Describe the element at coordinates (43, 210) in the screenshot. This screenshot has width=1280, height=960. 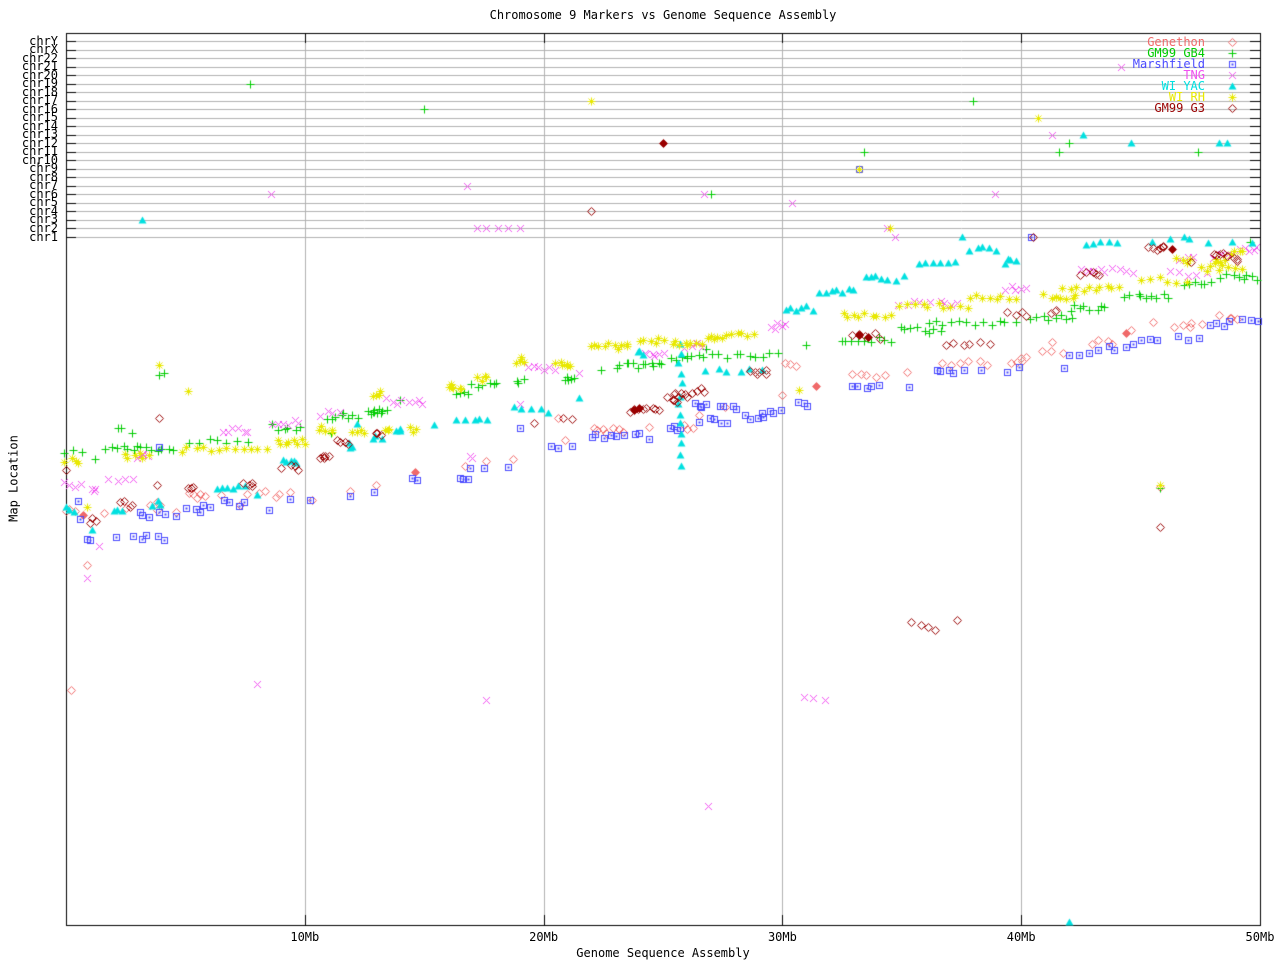
I see `row-label-chr4: chr4` at that location.